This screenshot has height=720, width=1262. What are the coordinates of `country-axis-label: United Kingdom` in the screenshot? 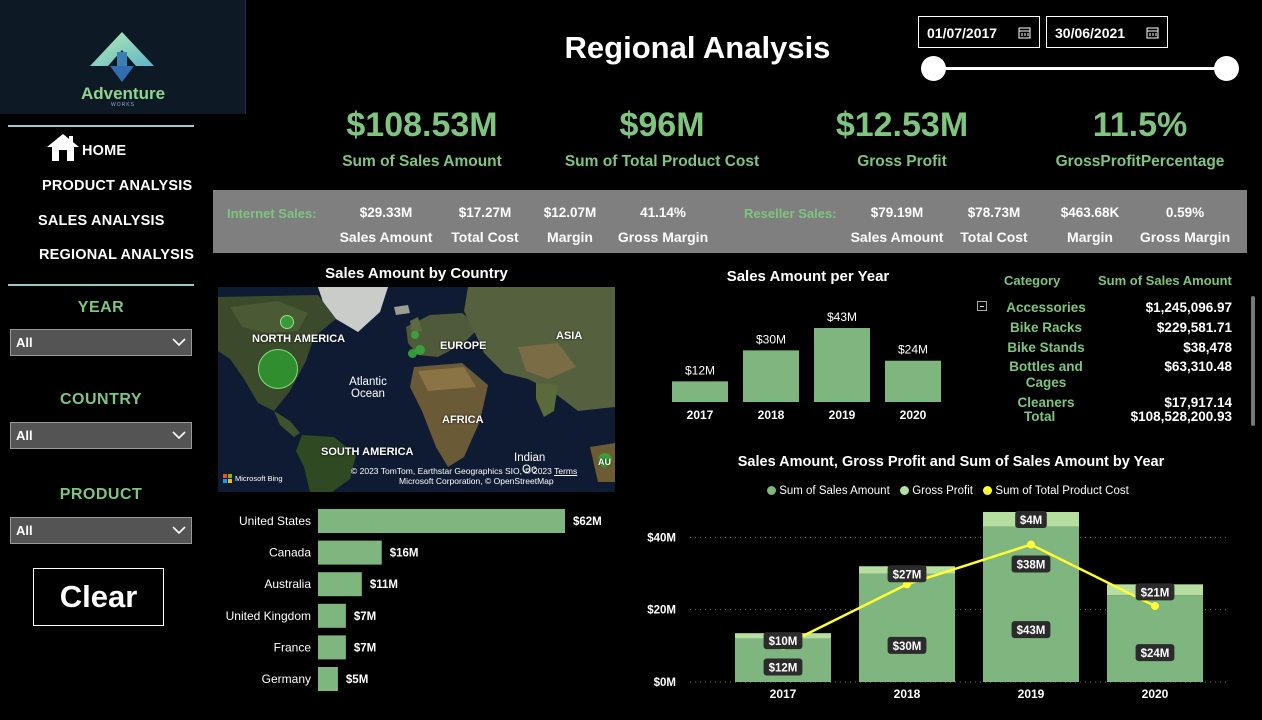 It's located at (268, 616).